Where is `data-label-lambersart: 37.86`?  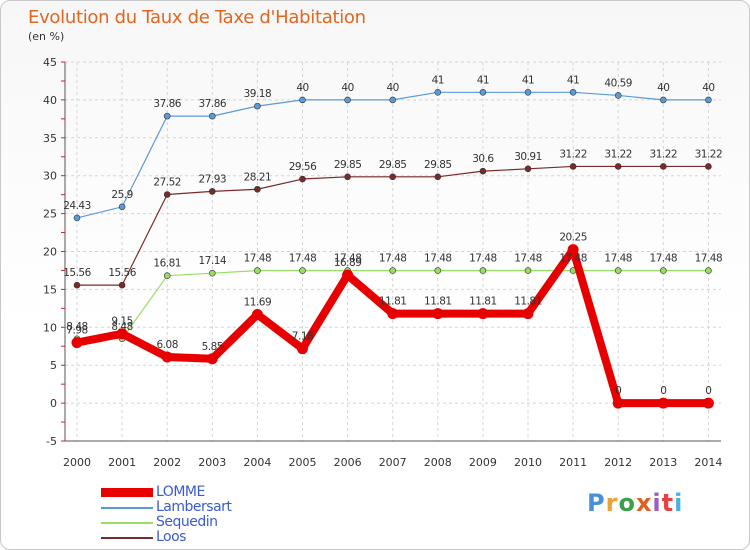 data-label-lambersart: 37.86 is located at coordinates (167, 104).